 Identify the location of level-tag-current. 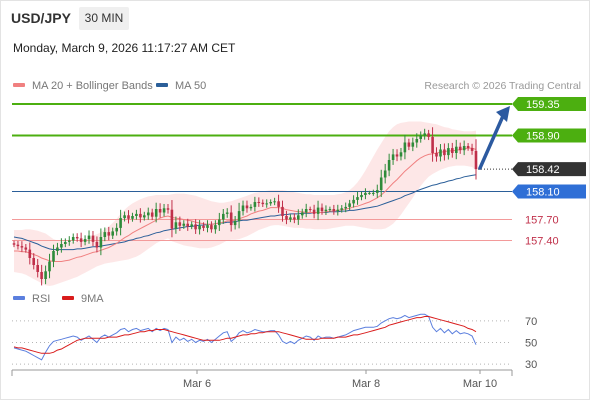
(549, 169).